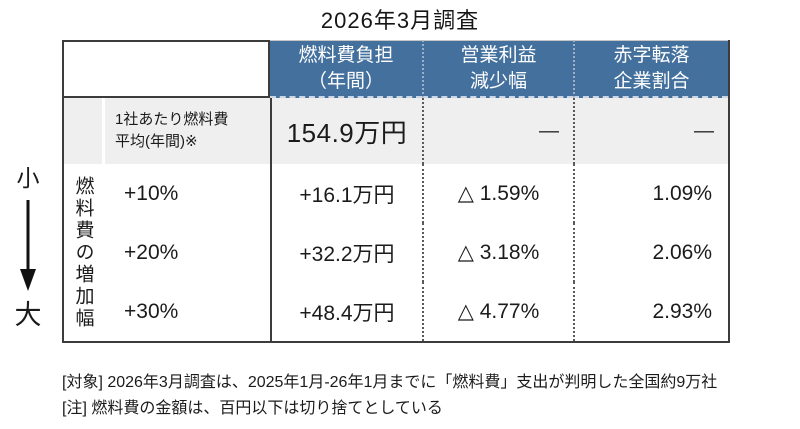 The image size is (800, 429). What do you see at coordinates (497, 311) in the screenshot?
I see `profit-decrease-plus30: △ 4.77%` at bounding box center [497, 311].